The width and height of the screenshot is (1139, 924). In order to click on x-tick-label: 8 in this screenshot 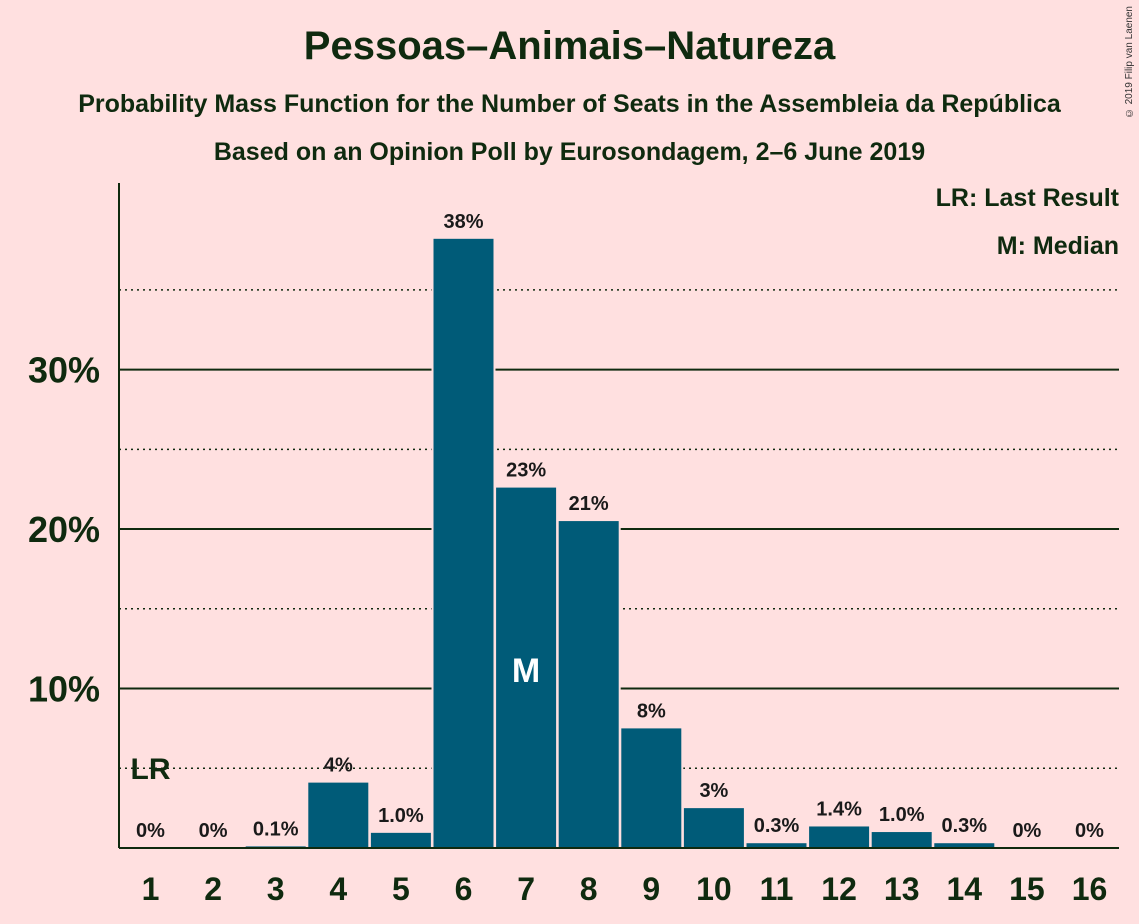, I will do `click(589, 889)`.